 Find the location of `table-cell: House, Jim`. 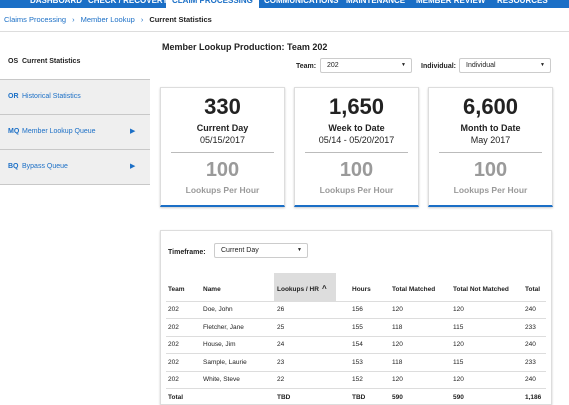

table-cell: House, Jim is located at coordinates (219, 344).